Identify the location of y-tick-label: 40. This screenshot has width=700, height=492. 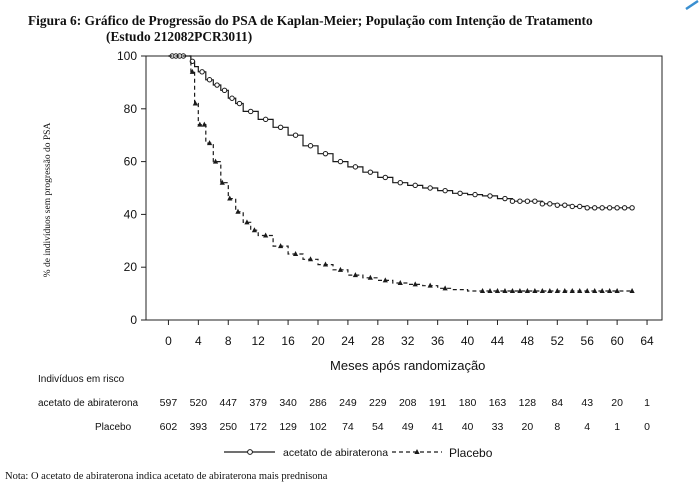
(131, 214).